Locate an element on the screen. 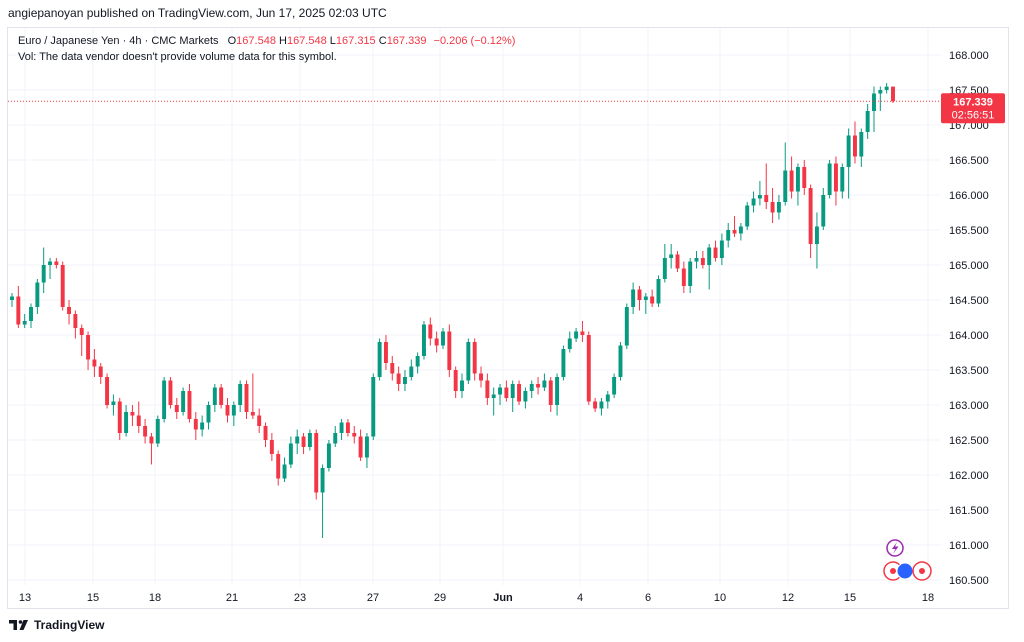  y-tick-label: 165.500 is located at coordinates (969, 231).